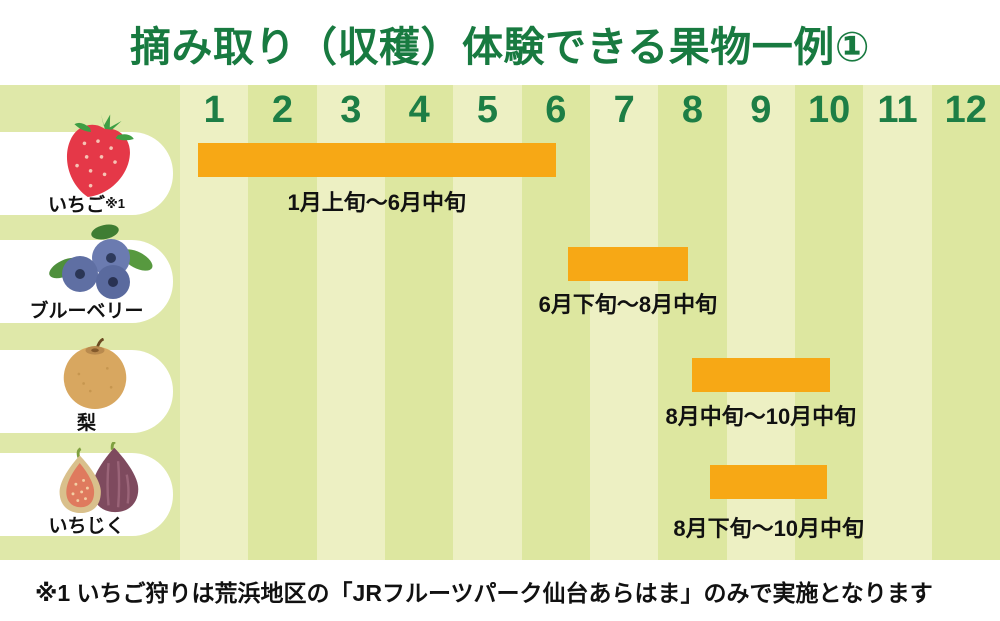  Describe the element at coordinates (419, 110) in the screenshot. I see `month-label-4: 4` at that location.